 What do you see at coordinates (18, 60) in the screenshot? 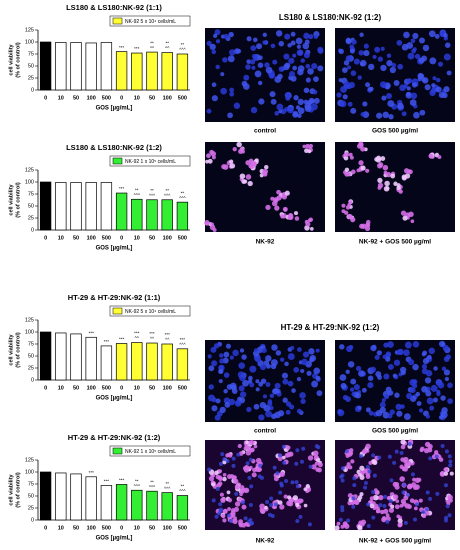
I see `y-axis-label: (% of control)` at bounding box center [18, 60].